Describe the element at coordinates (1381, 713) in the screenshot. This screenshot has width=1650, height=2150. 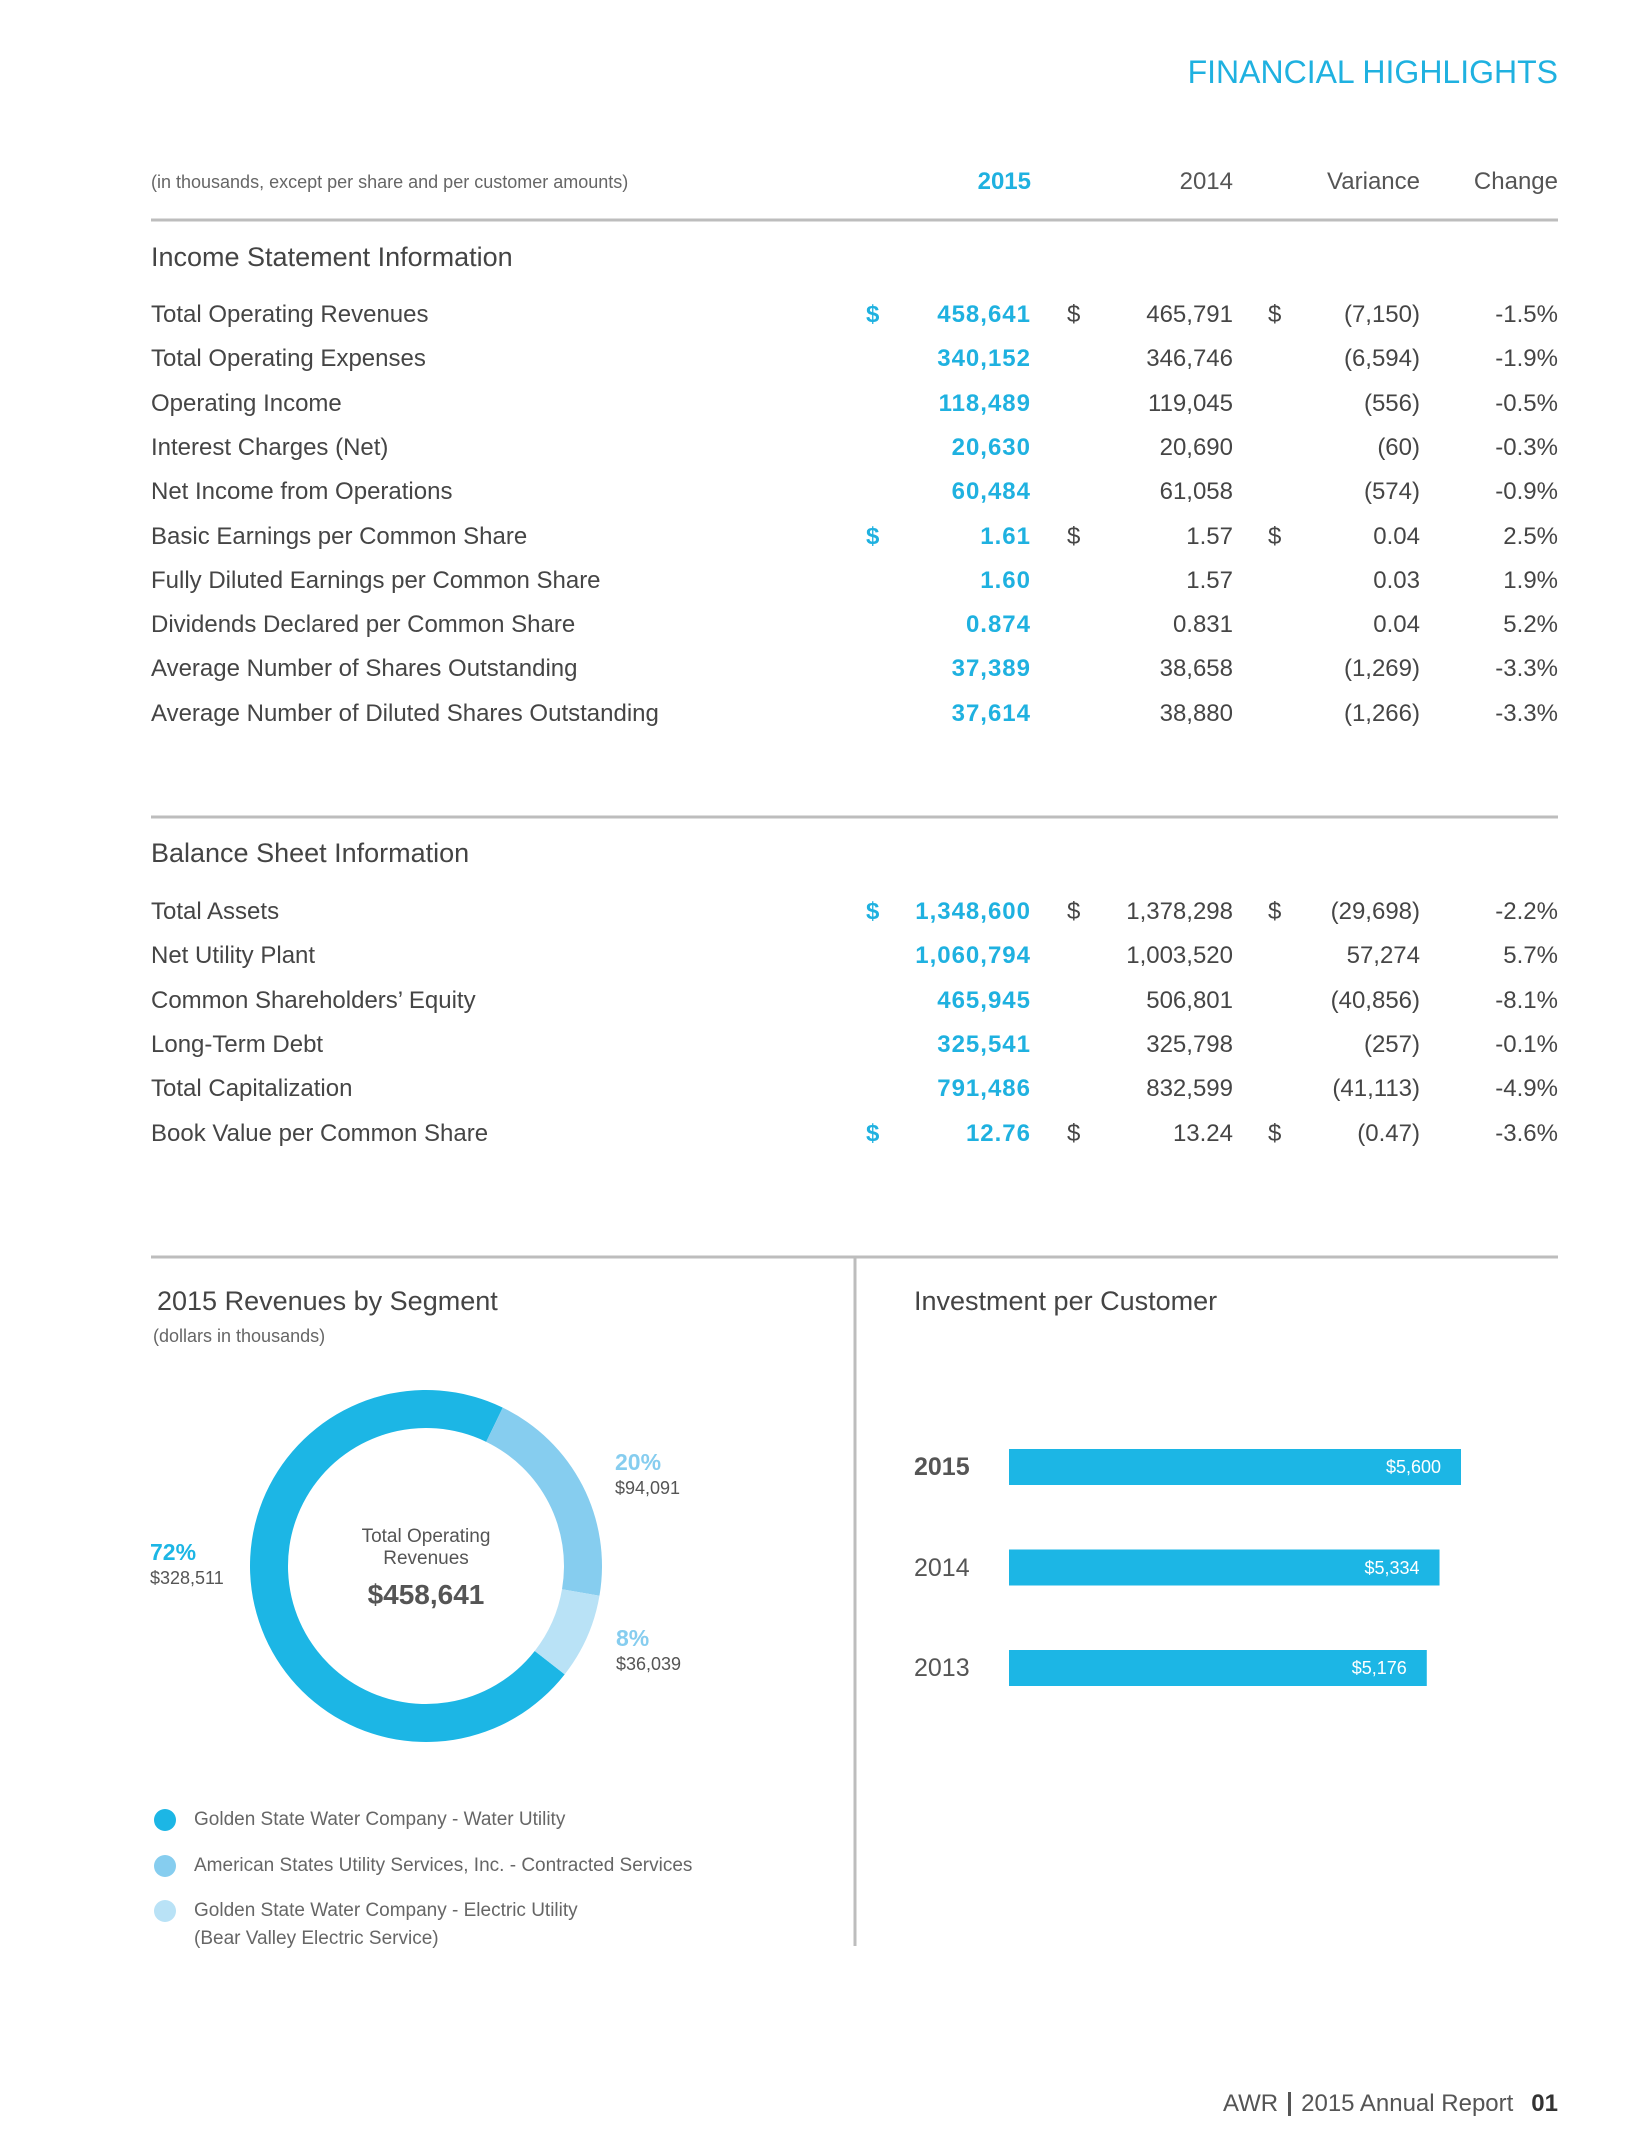
I see `cell: (1,266)` at that location.